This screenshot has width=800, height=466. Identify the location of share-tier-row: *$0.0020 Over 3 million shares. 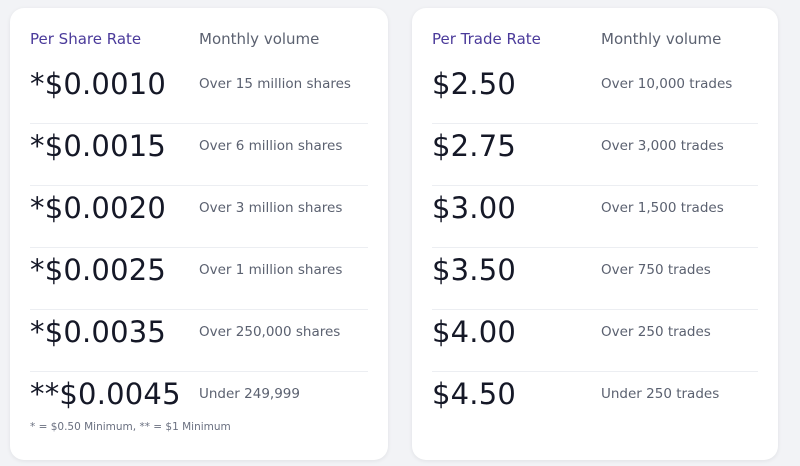
(199, 216).